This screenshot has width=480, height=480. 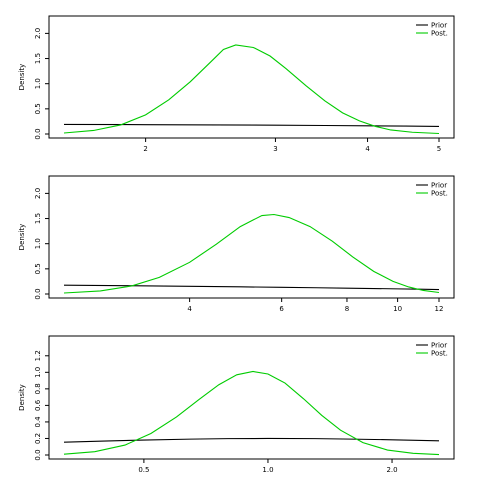 What do you see at coordinates (275, 149) in the screenshot?
I see `x-tick-label: 3` at bounding box center [275, 149].